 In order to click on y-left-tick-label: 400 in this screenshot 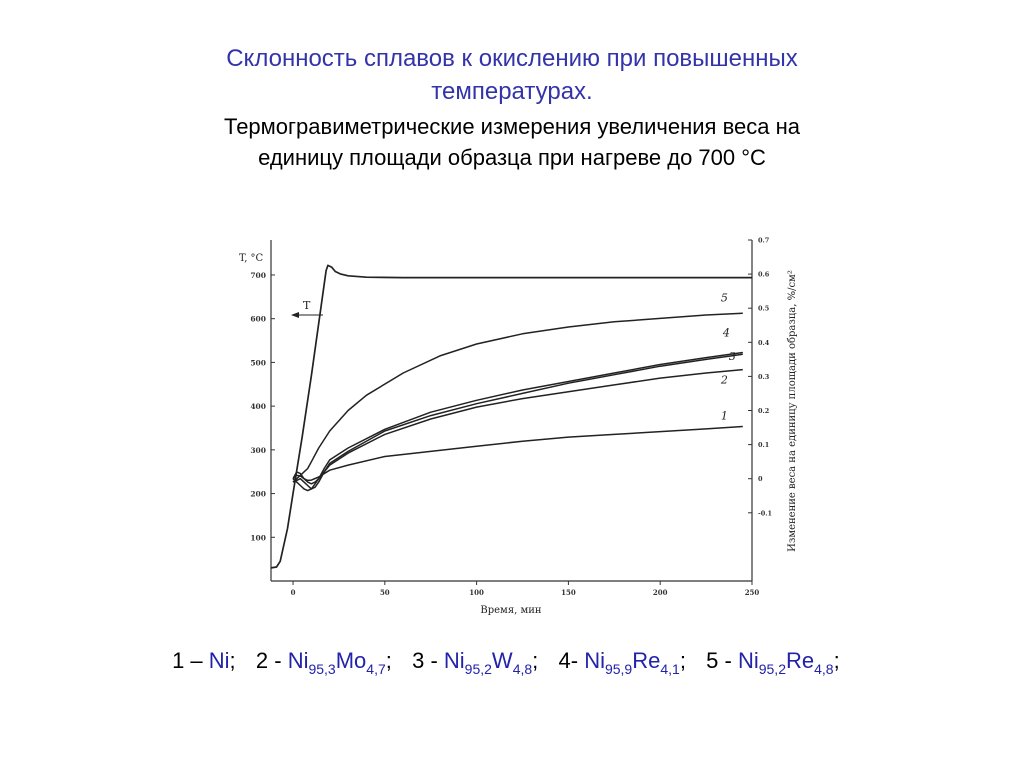, I will do `click(258, 406)`.